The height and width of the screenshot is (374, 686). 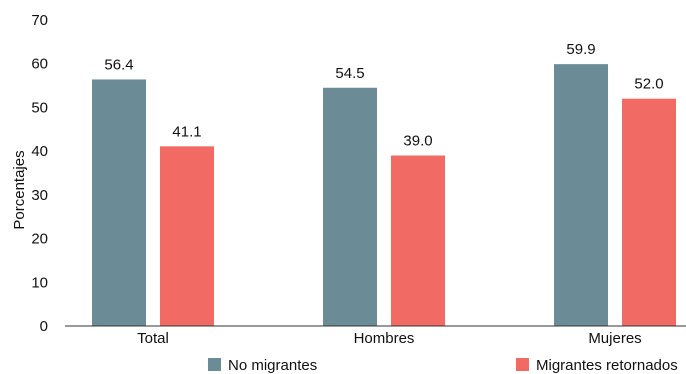 I want to click on x-tick-label-hombres: Hombres, so click(x=384, y=338).